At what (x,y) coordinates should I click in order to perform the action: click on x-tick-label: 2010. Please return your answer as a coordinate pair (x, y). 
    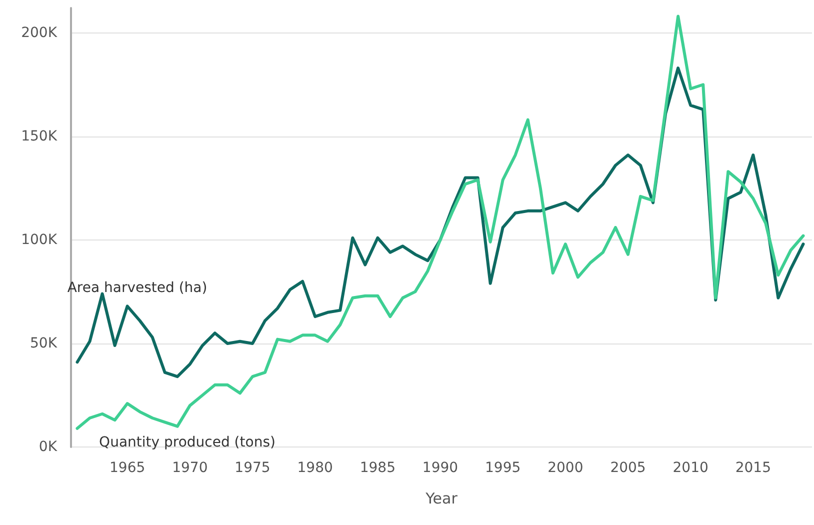
    Looking at the image, I should click on (690, 468).